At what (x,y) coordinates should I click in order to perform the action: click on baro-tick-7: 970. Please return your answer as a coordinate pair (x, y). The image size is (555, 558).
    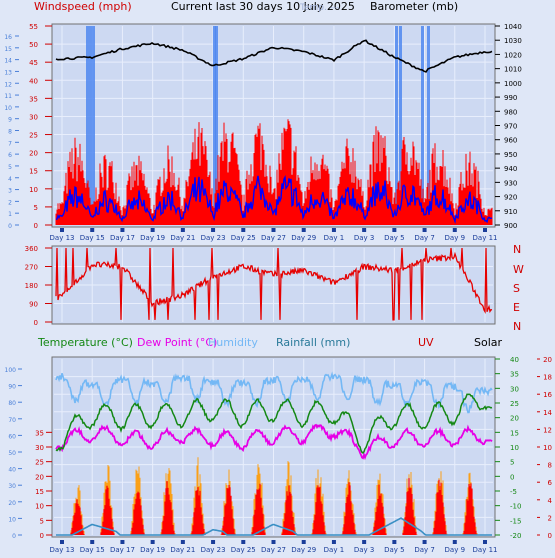
    Looking at the image, I should click on (510, 127).